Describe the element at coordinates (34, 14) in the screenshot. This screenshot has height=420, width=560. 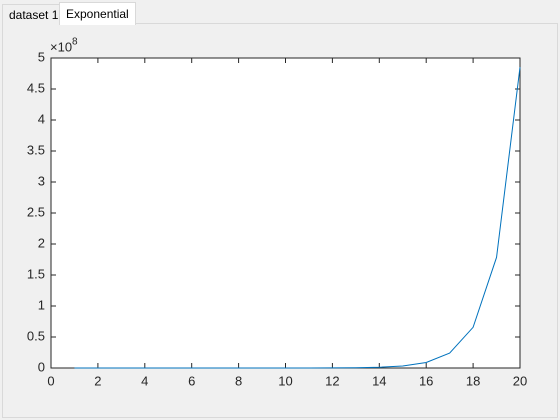
I see `tab: dataset 1` at that location.